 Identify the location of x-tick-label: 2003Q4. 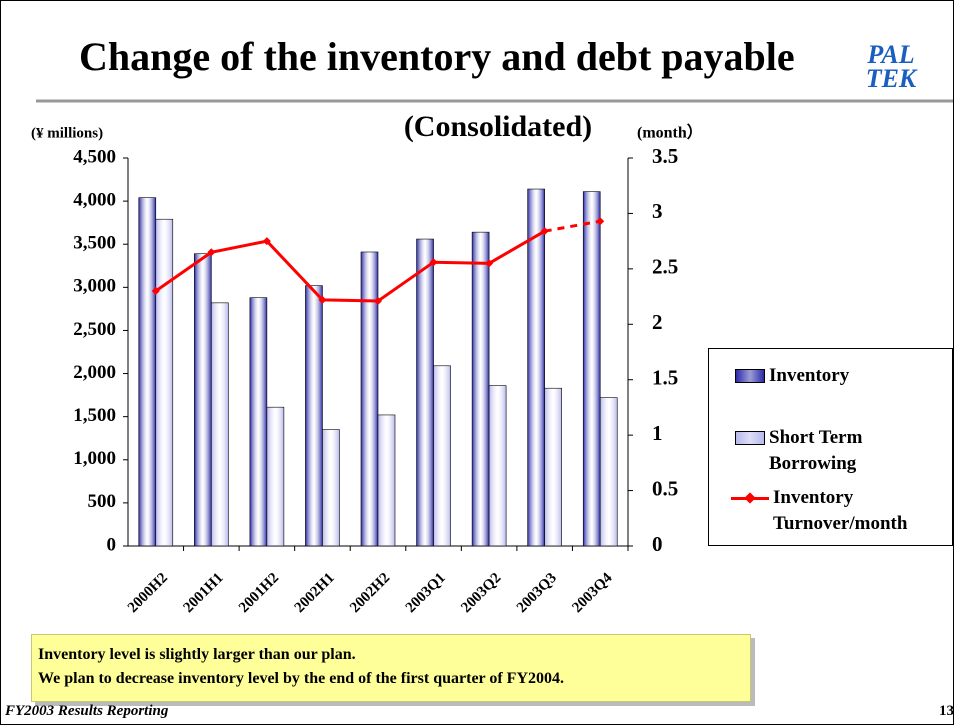
(592, 593).